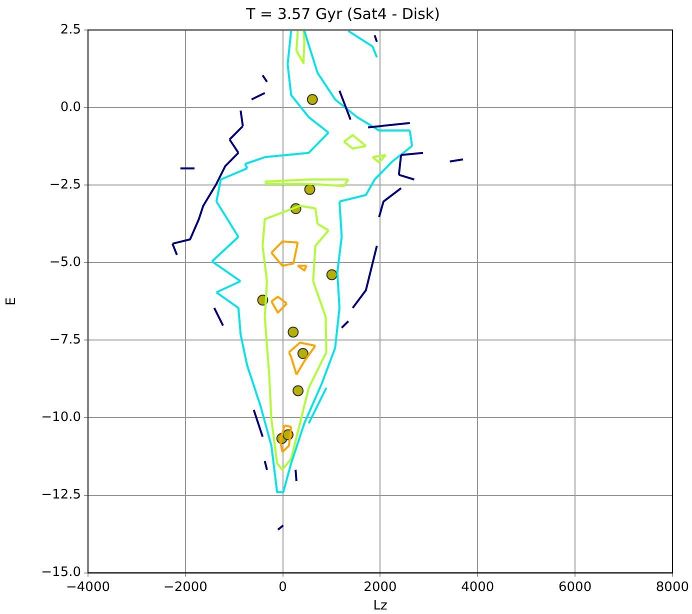  What do you see at coordinates (477, 587) in the screenshot?
I see `x-tick-label: 4000` at bounding box center [477, 587].